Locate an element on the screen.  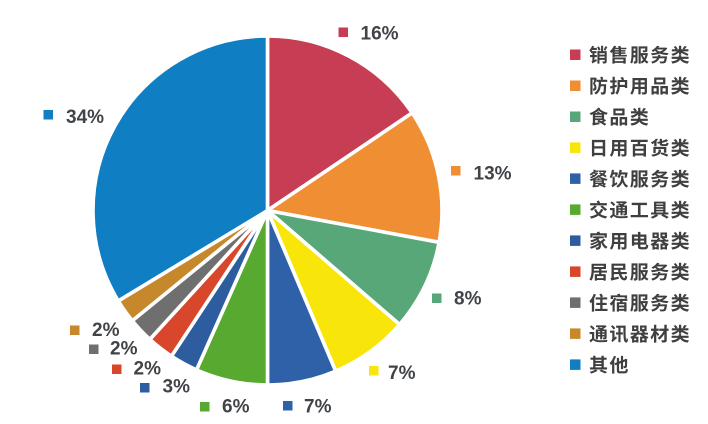
svg-text: 34% is located at coordinates (85, 117).